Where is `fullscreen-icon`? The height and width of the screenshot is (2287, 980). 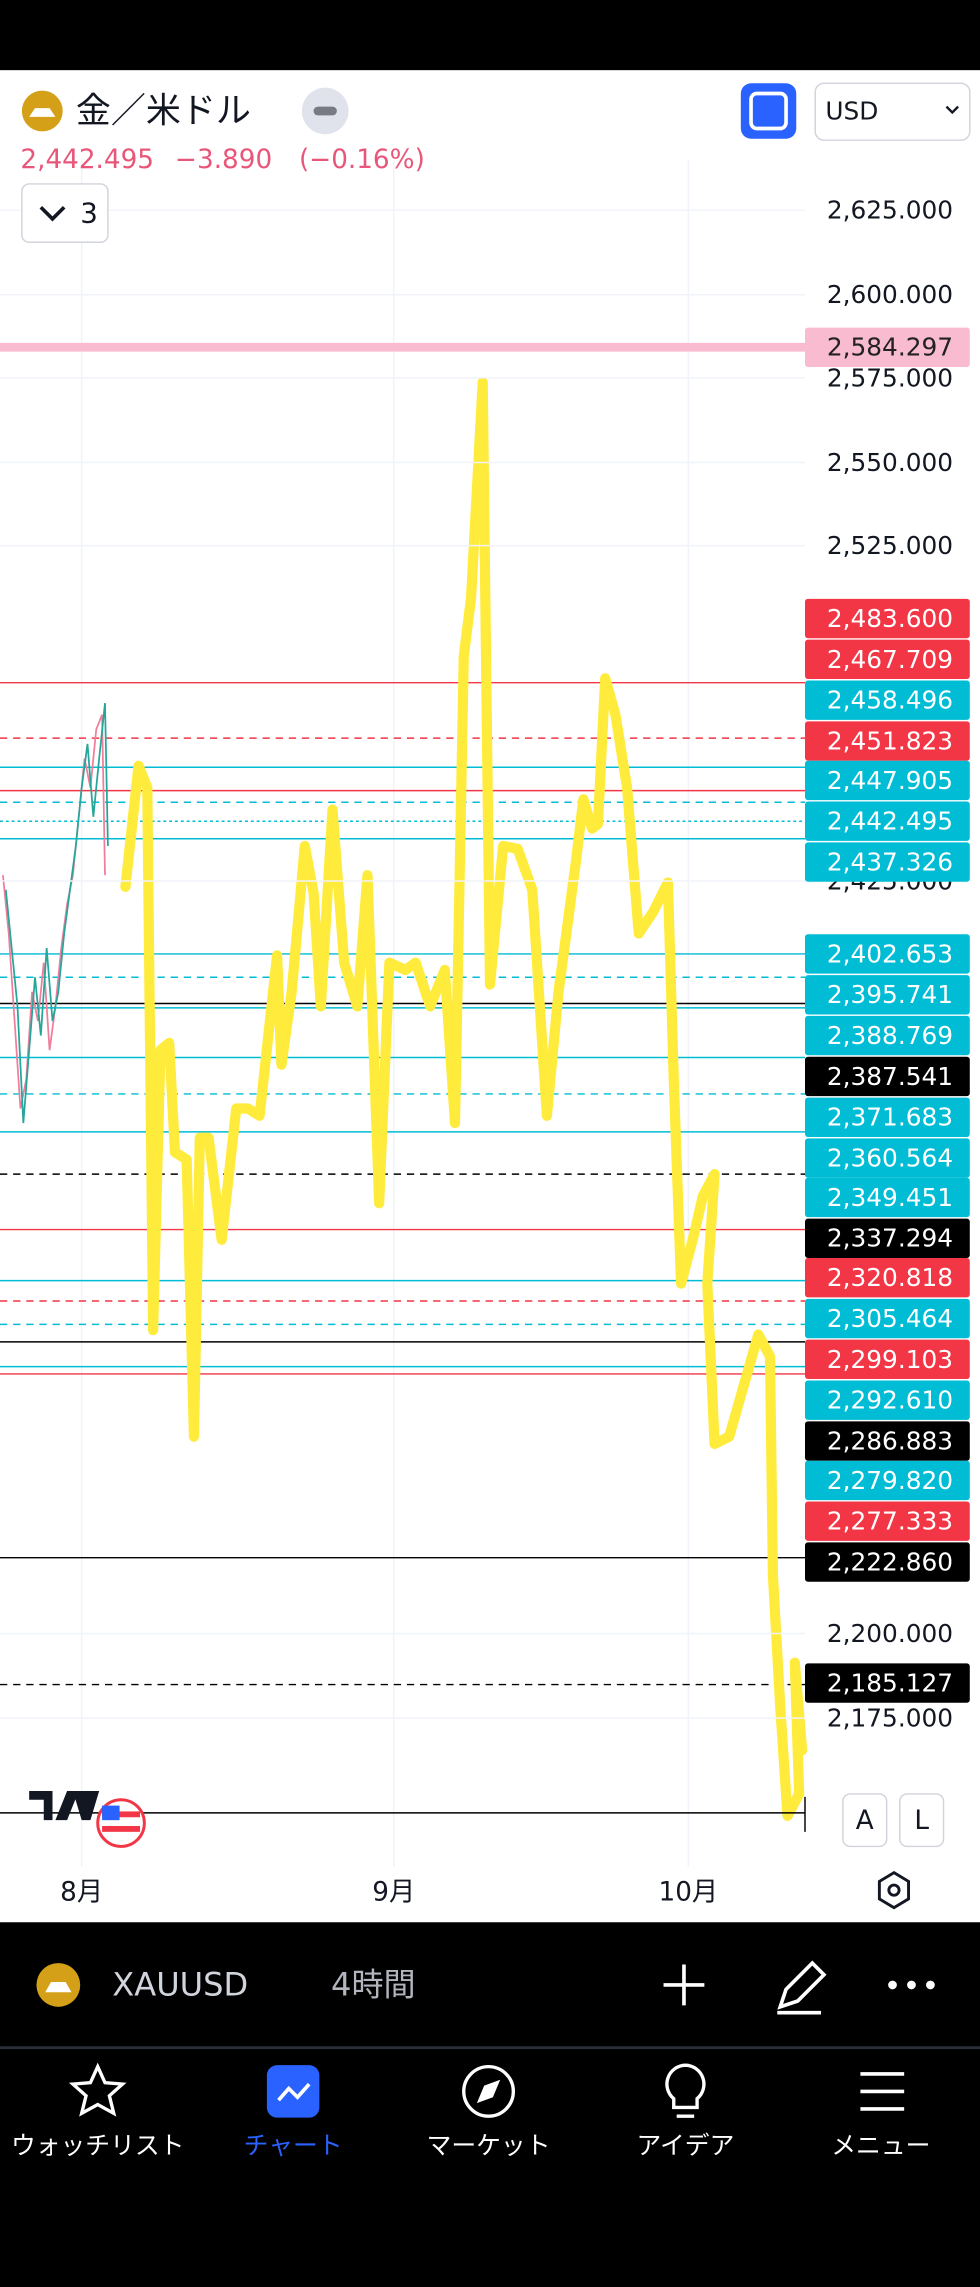
fullscreen-icon is located at coordinates (768, 111).